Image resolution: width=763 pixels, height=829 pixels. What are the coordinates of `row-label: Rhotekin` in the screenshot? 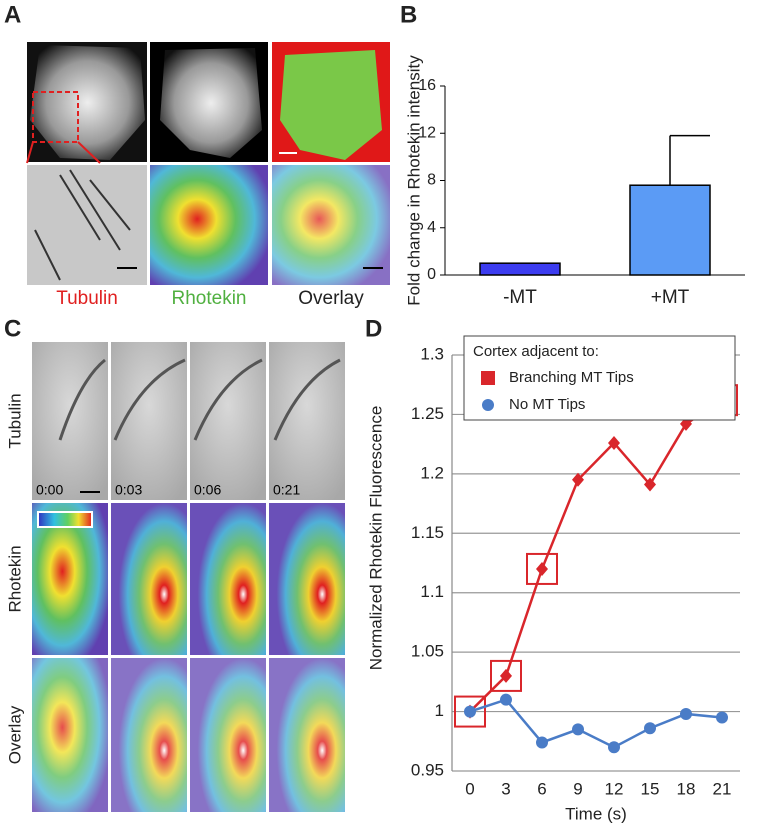 It's located at (14, 578).